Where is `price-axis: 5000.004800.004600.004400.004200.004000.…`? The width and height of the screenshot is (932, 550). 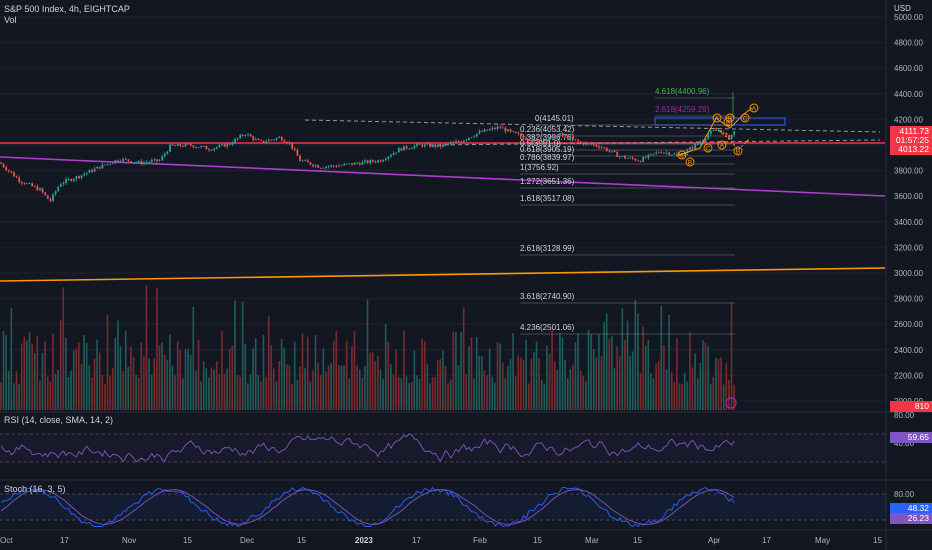
price-axis: 5000.004800.004600.004400.004200.004000.… is located at coordinates (908, 209).